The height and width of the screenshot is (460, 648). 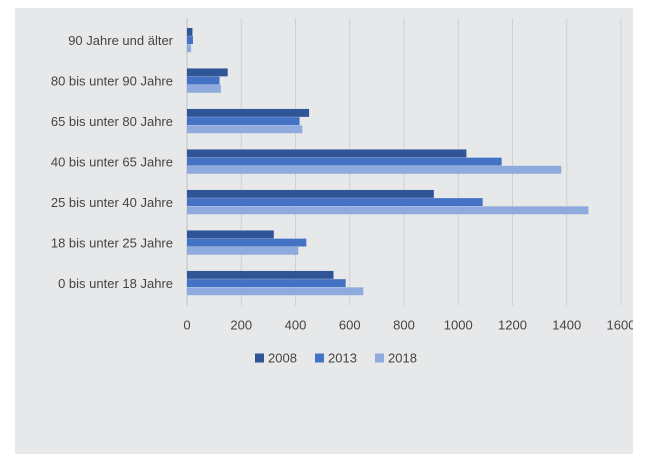 What do you see at coordinates (282, 358) in the screenshot?
I see `legend-label: 2008` at bounding box center [282, 358].